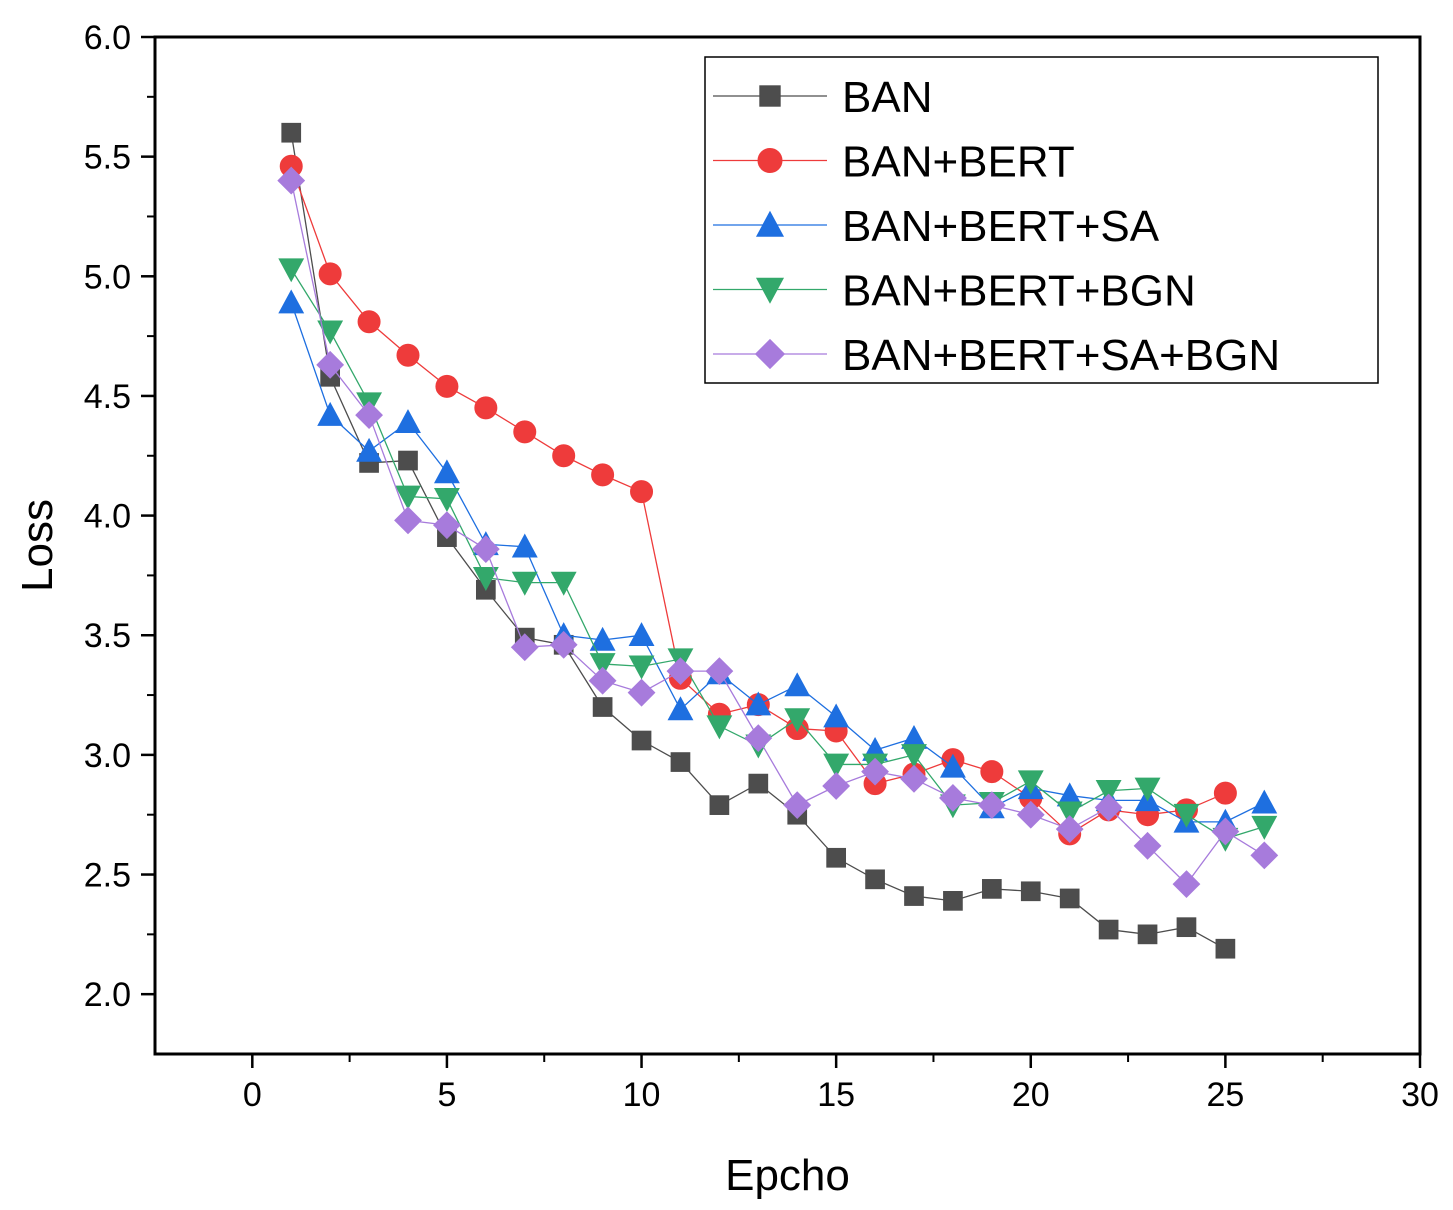  What do you see at coordinates (1001, 226) in the screenshot?
I see `legend-label: BAN+BERT+SA` at bounding box center [1001, 226].